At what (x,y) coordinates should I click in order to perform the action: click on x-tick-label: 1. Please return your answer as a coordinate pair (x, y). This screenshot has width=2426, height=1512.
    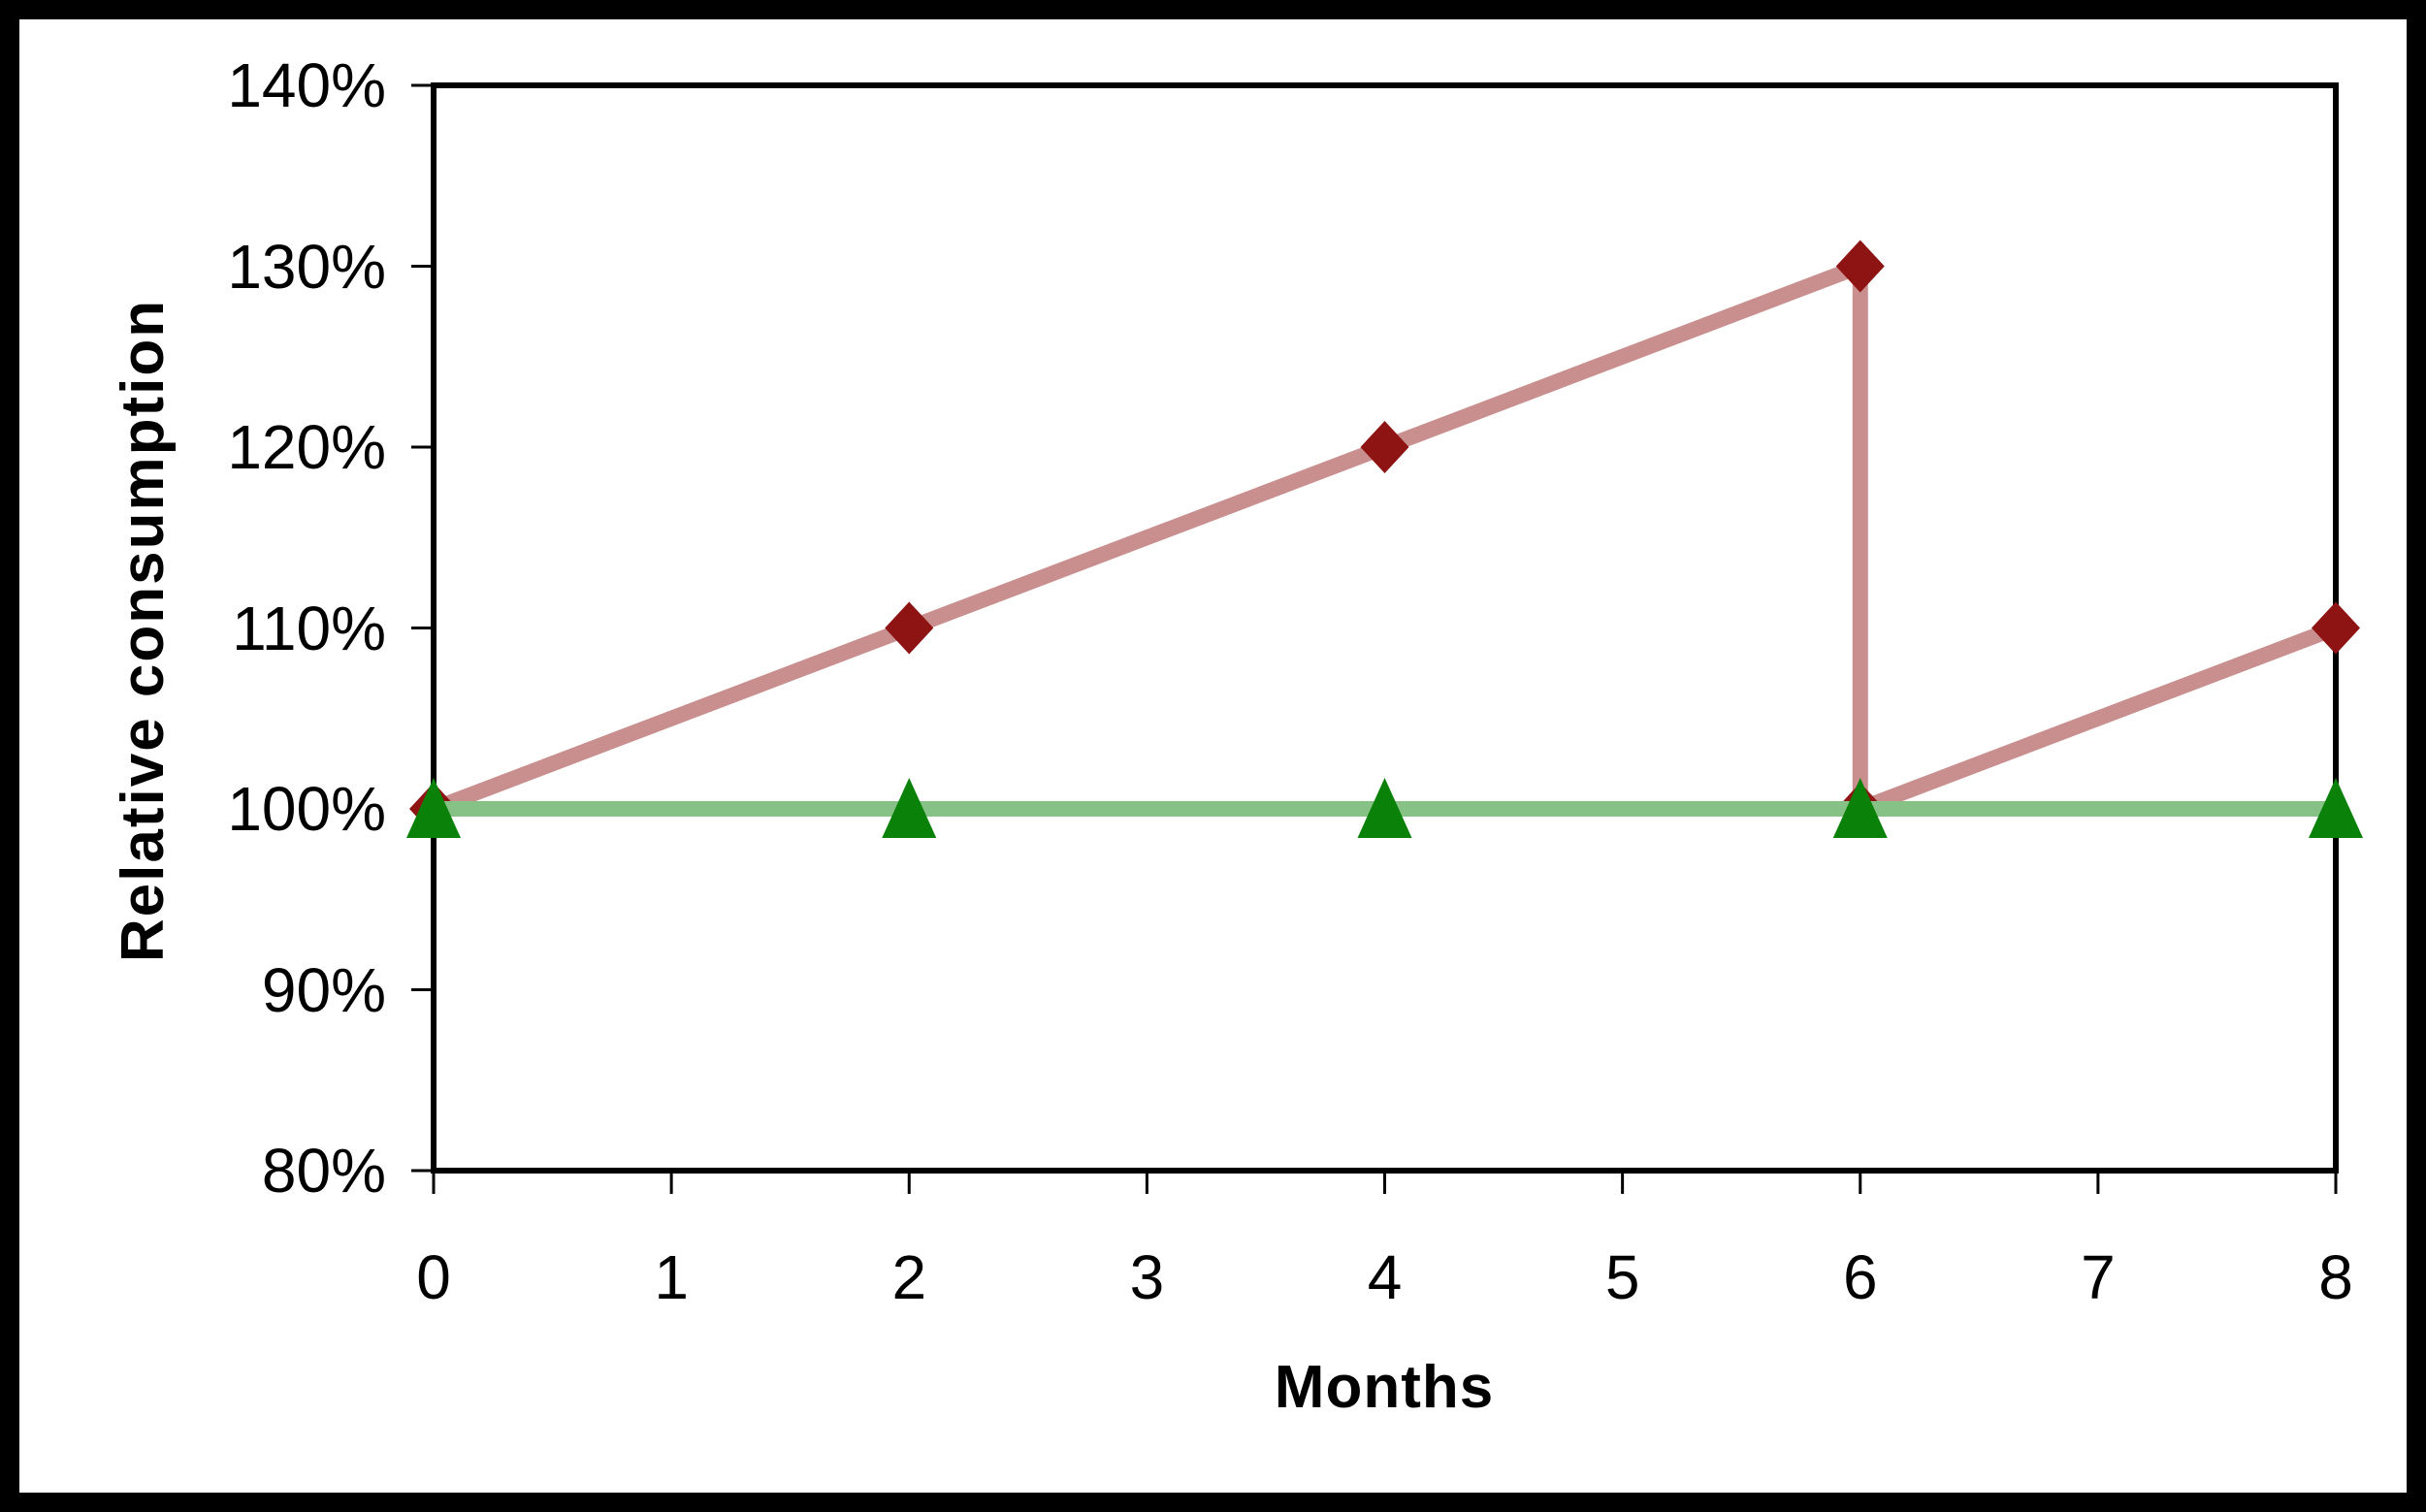
    Looking at the image, I should click on (671, 1277).